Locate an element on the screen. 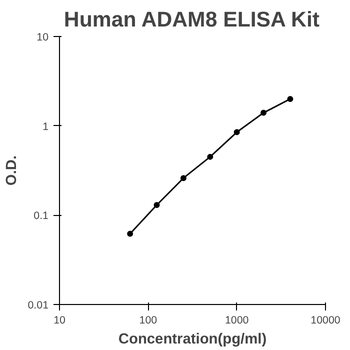  y-tick-label: 10 is located at coordinates (42, 38).